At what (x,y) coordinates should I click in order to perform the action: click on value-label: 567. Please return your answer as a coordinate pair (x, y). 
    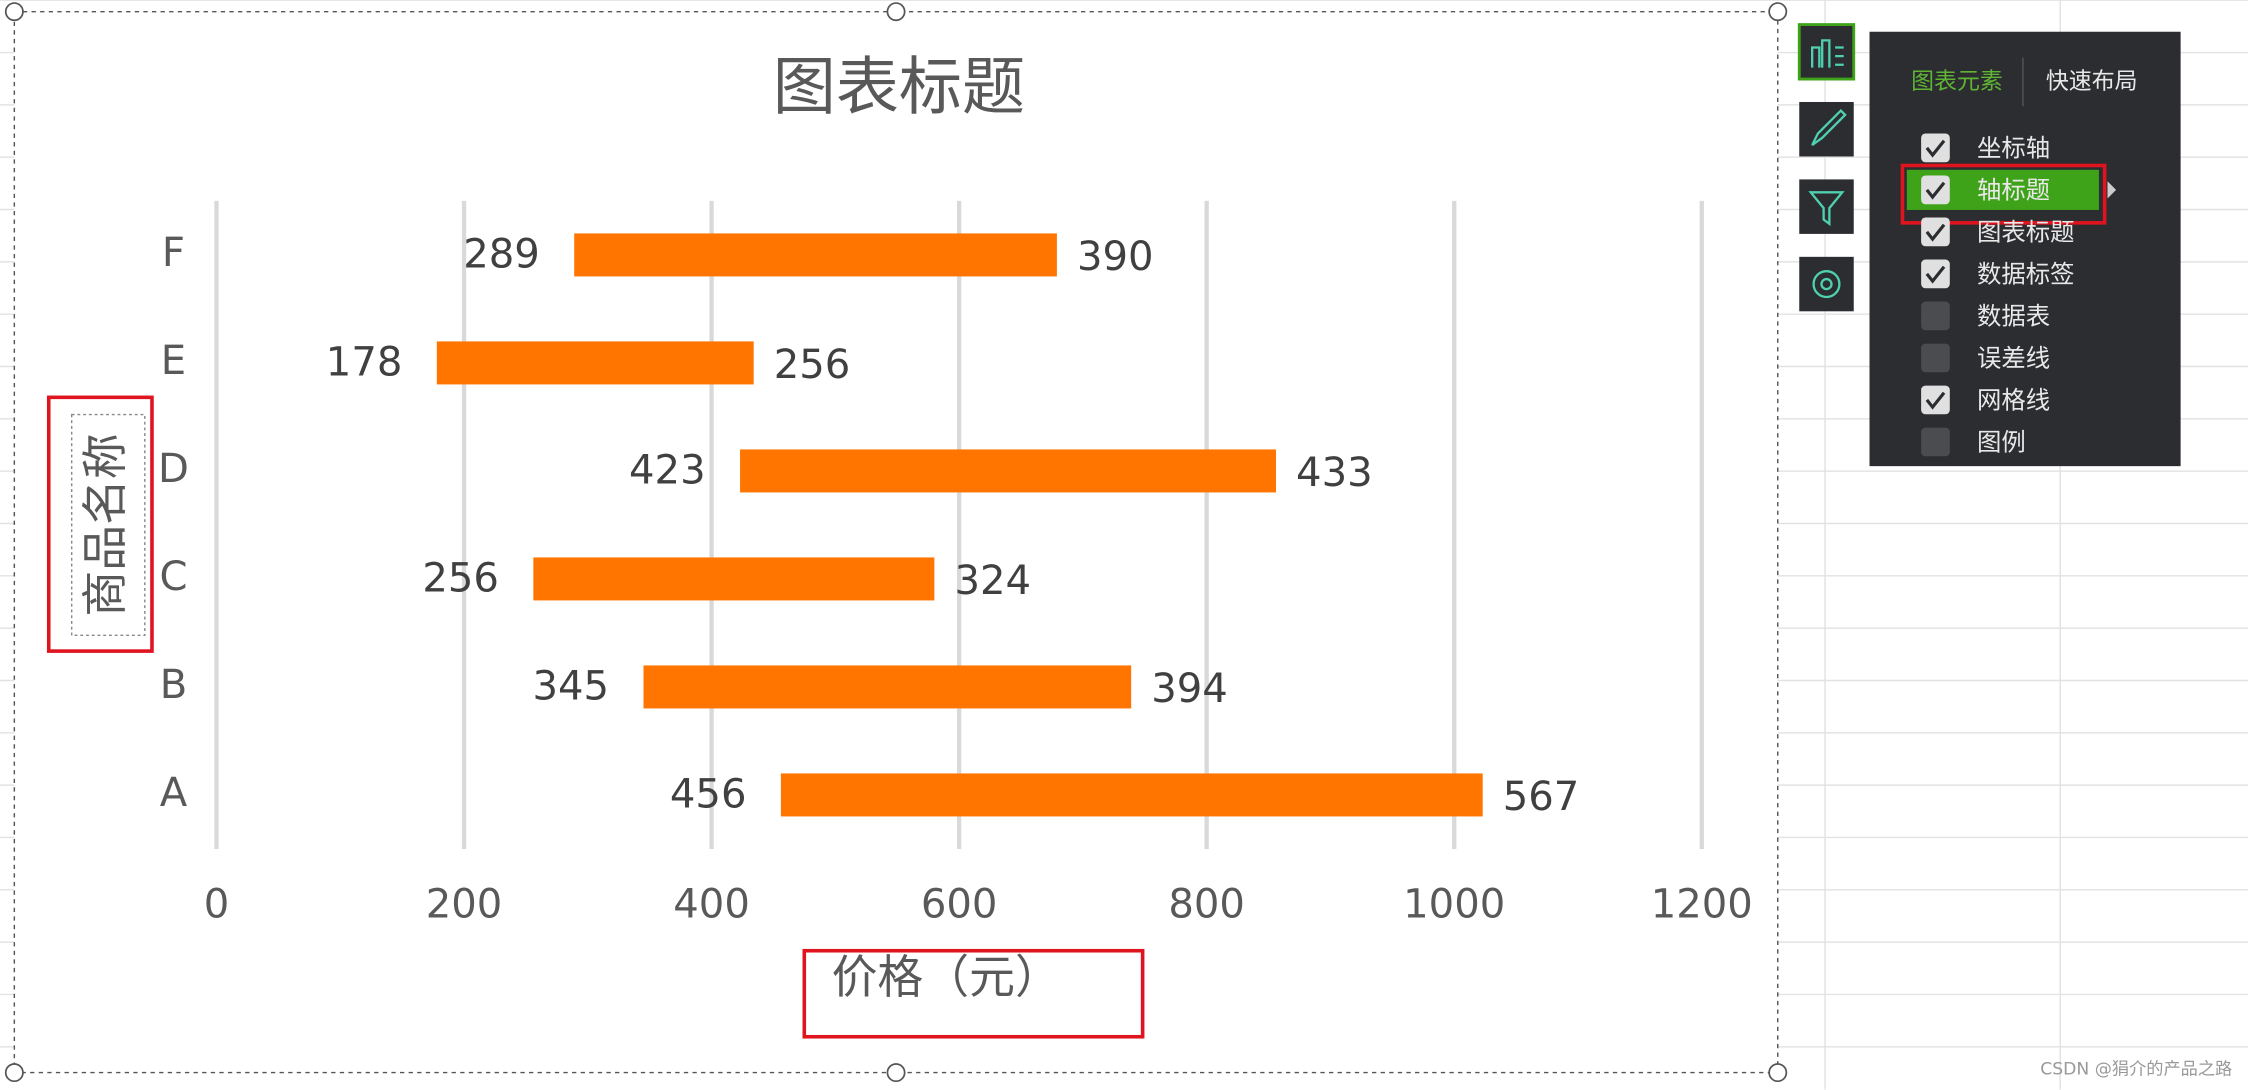
    Looking at the image, I should click on (1541, 797).